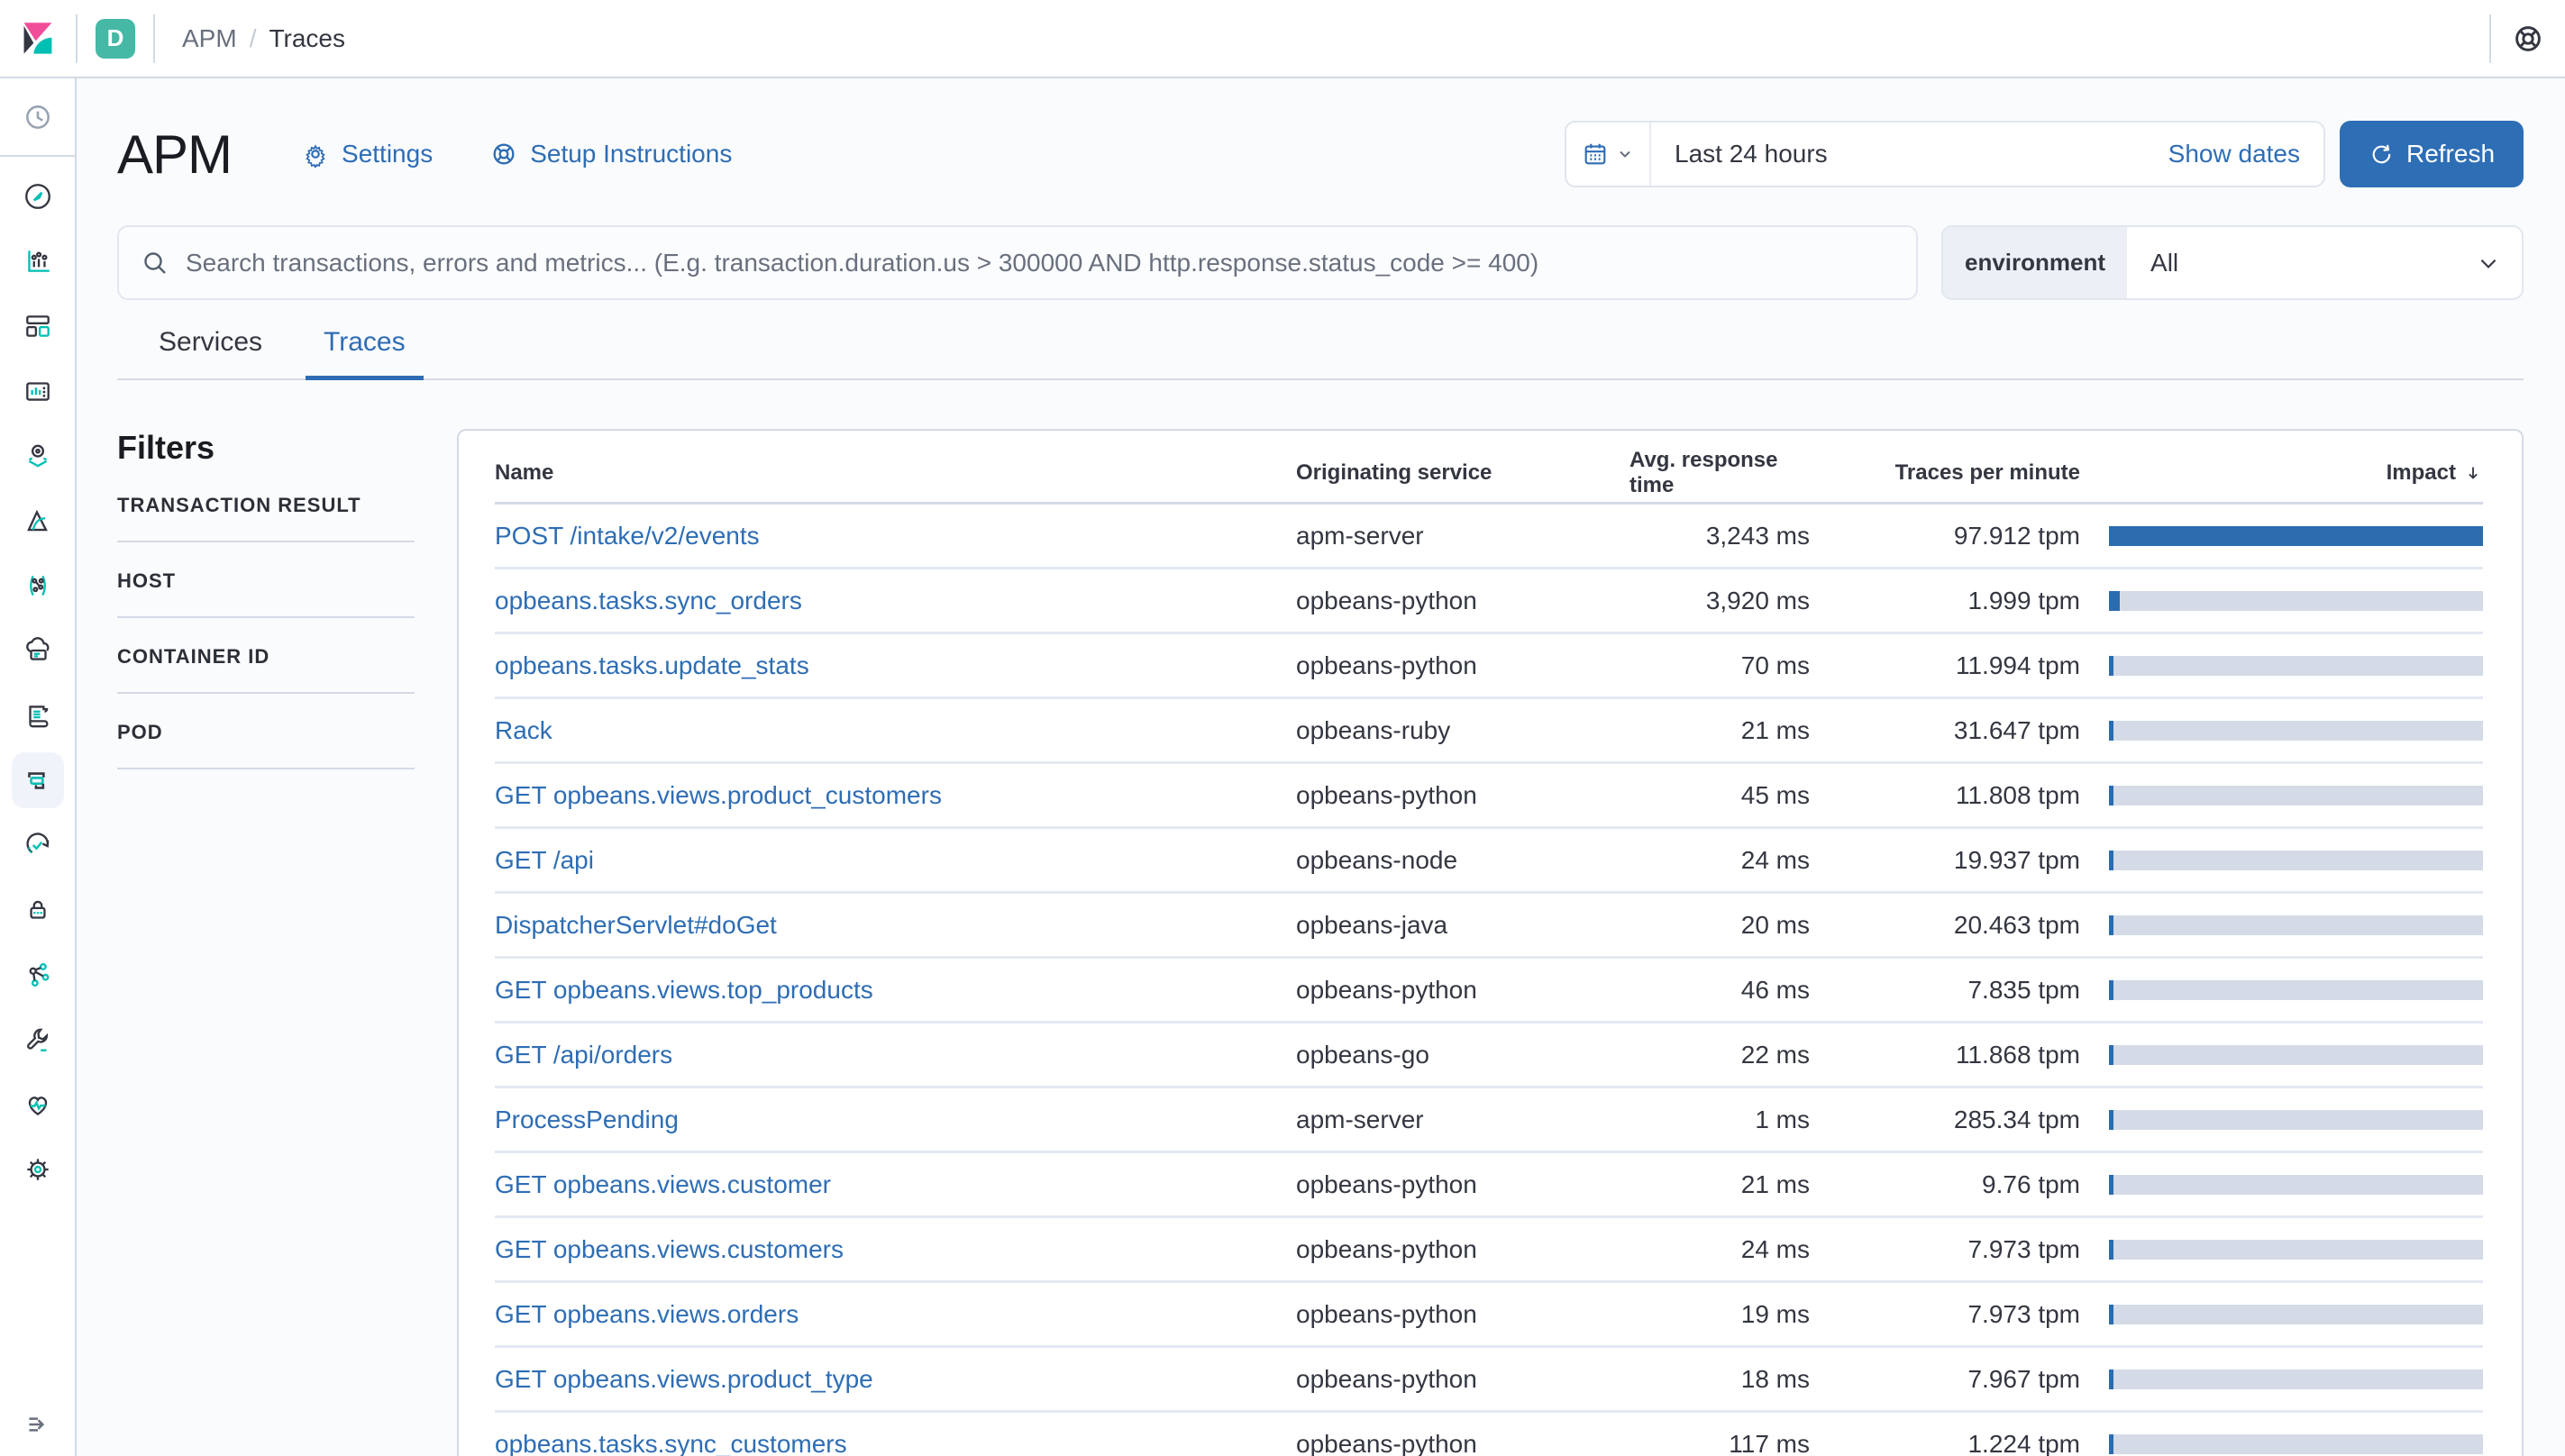  I want to click on apm-icon, so click(36, 781).